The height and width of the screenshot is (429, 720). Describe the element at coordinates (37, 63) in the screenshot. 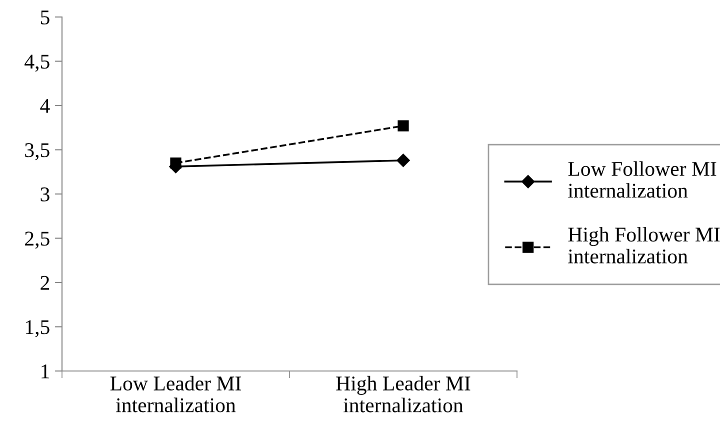

I see `y-tick-label: 4,5` at that location.